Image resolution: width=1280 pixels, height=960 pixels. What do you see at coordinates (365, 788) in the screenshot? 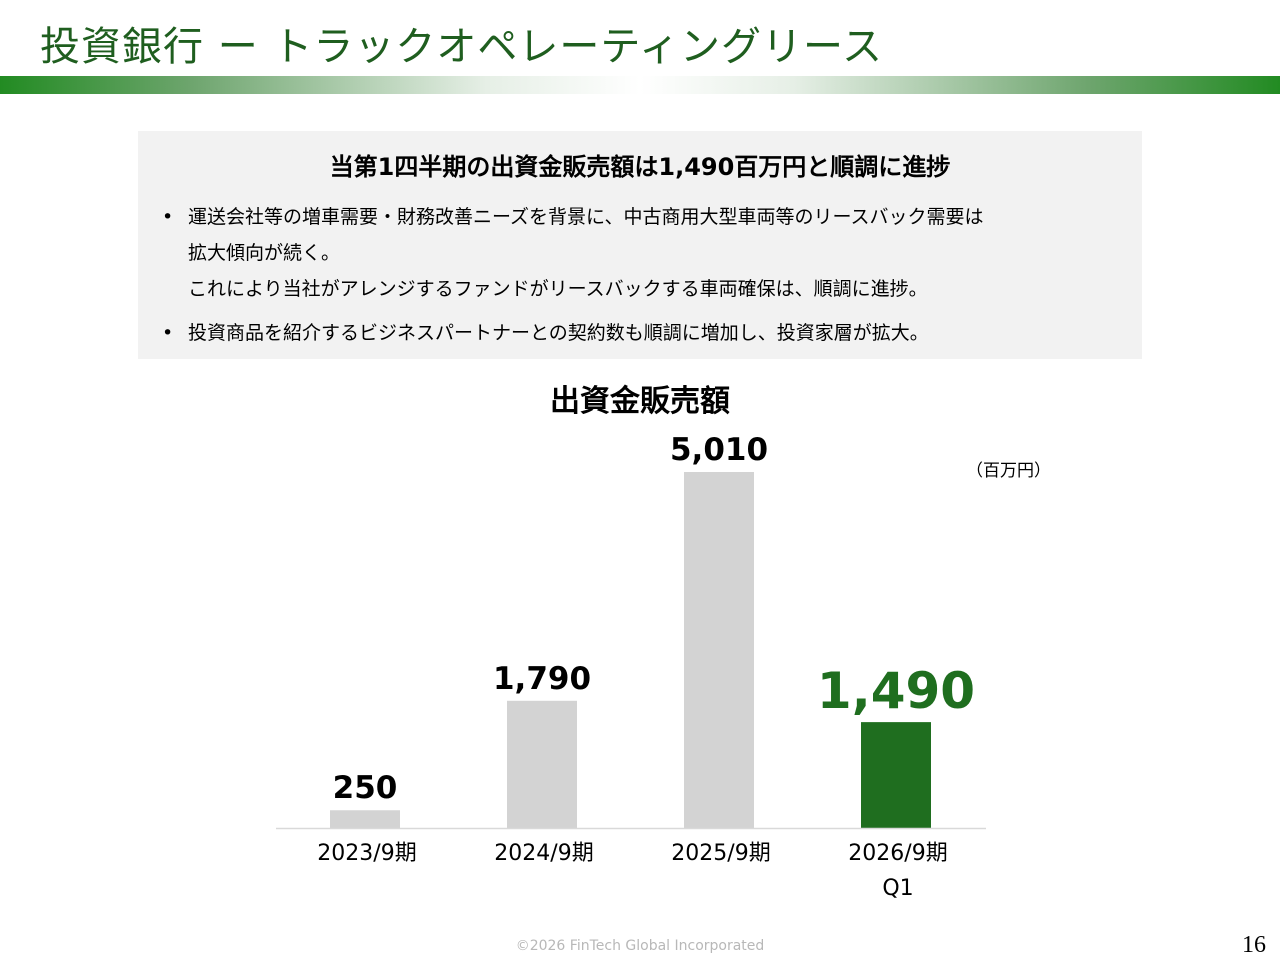
I see `data-label: 250` at bounding box center [365, 788].